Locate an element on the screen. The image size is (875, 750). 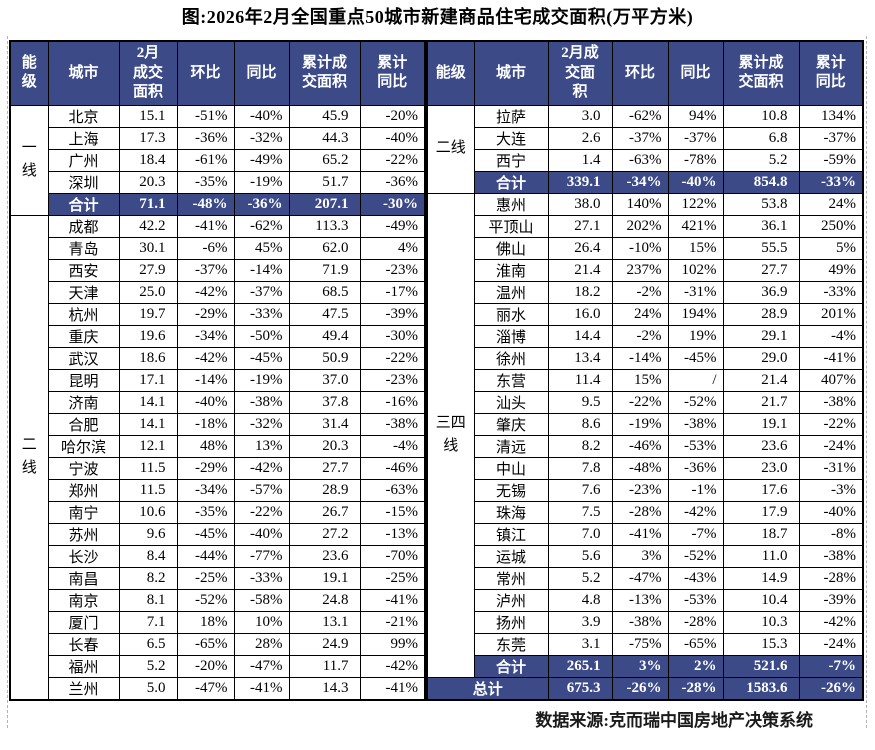
feb-area-cell: 25.0 is located at coordinates (148, 292).